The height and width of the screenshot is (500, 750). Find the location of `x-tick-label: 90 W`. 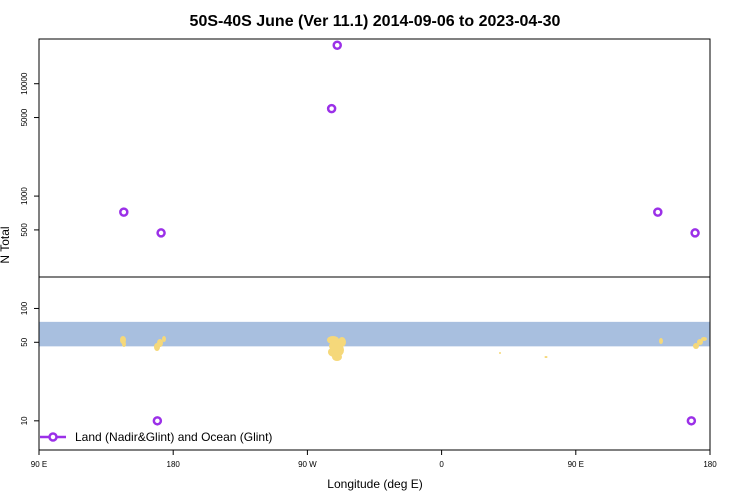

x-tick-label: 90 W is located at coordinates (307, 464).